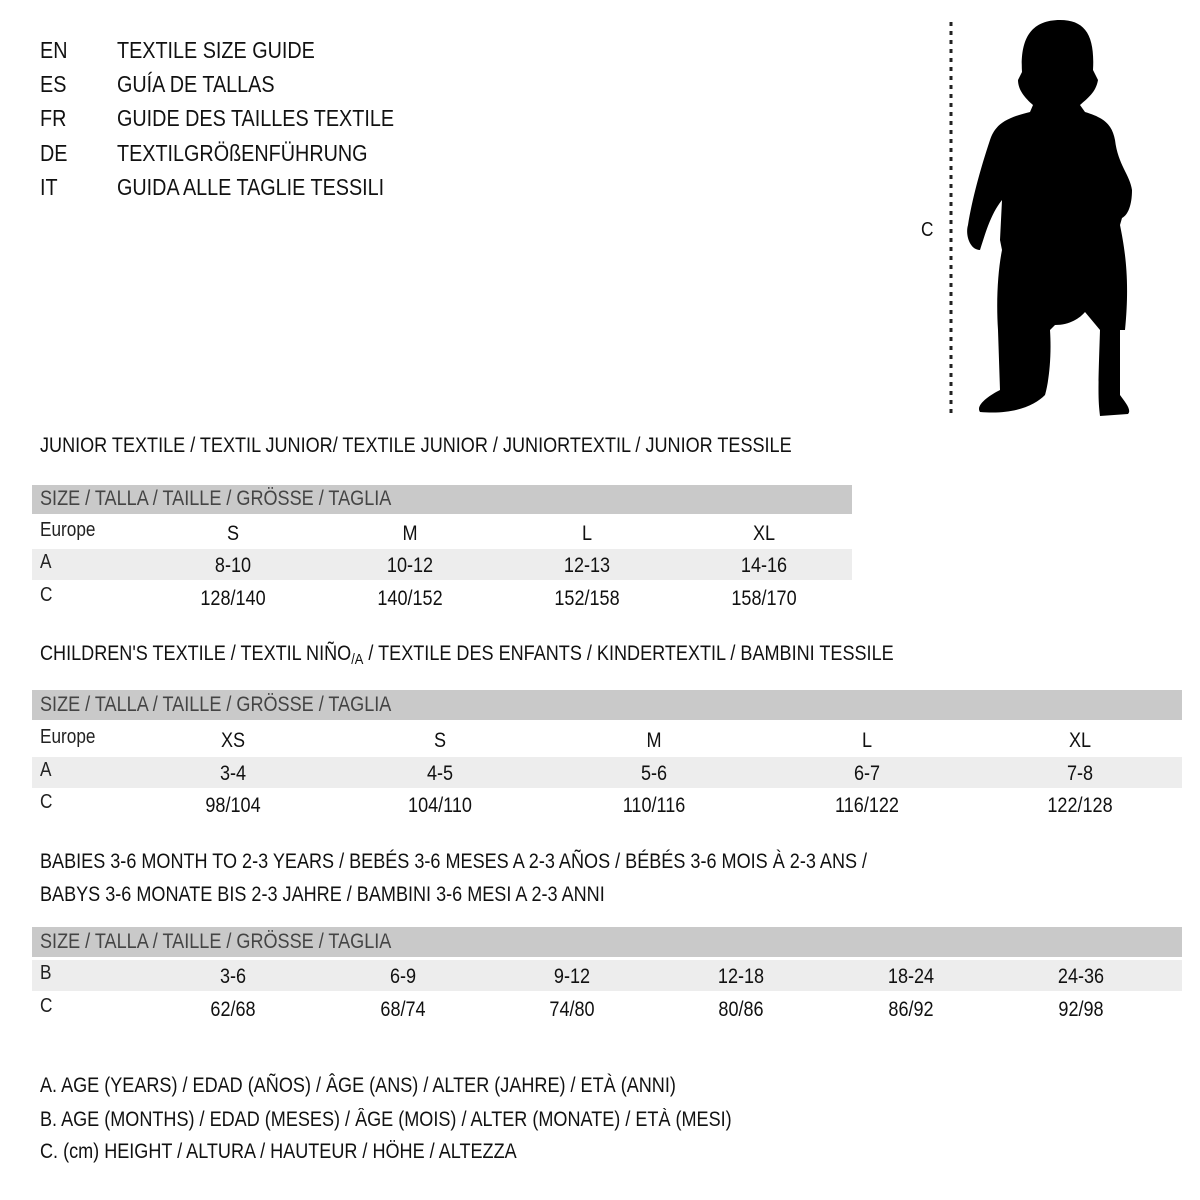 The width and height of the screenshot is (1200, 1200). I want to click on table-cell: 24-36, so click(1081, 976).